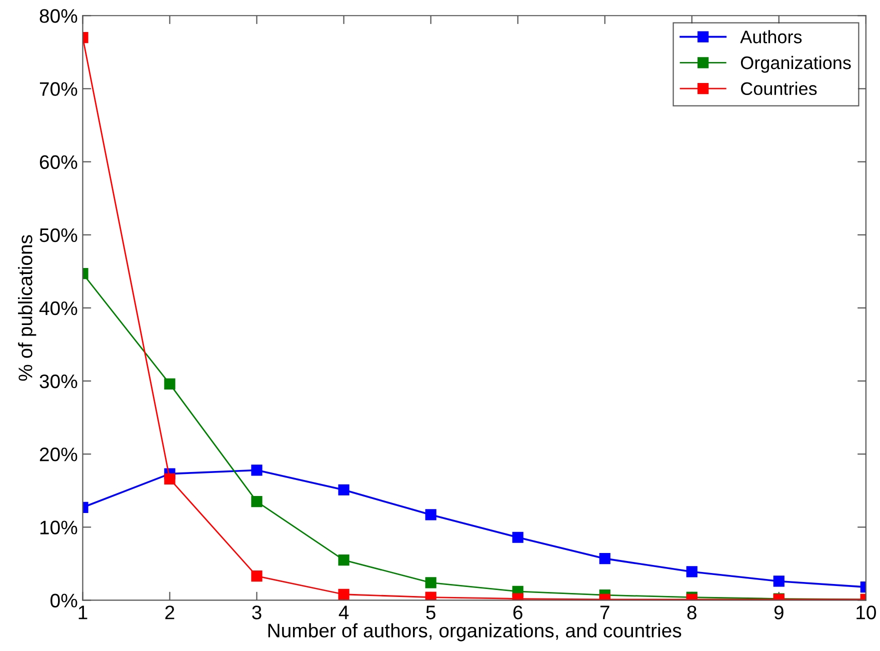  What do you see at coordinates (83, 613) in the screenshot?
I see `x-tick-label: 1` at bounding box center [83, 613].